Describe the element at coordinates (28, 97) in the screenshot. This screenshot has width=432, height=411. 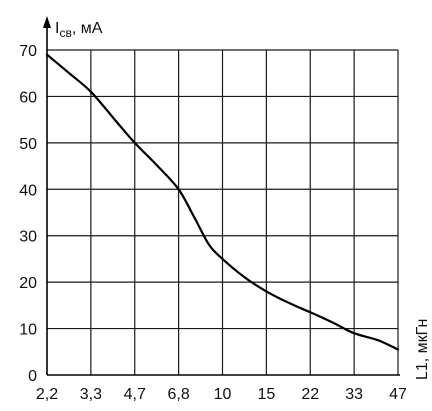
I see `y-tick-label: 60` at that location.